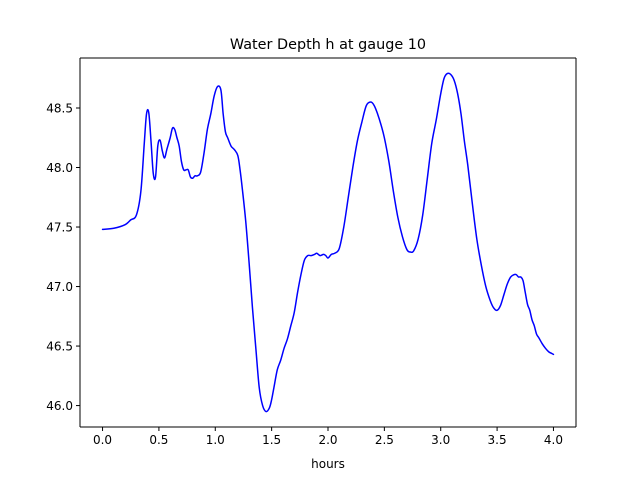 This screenshot has height=484, width=640. I want to click on x-tick-label: 2.0, so click(327, 440).